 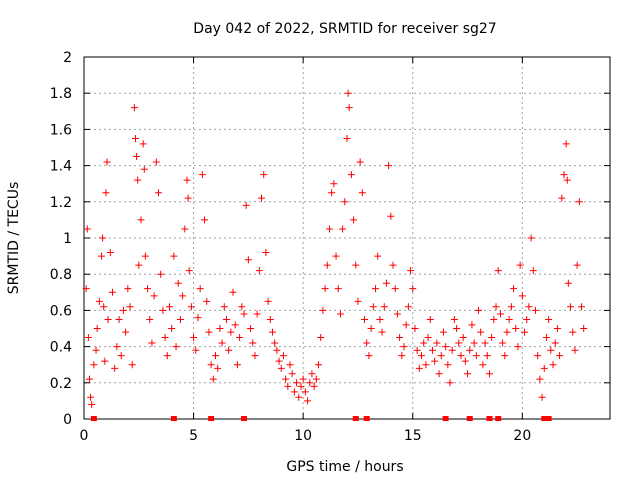 What do you see at coordinates (522, 436) in the screenshot?
I see `x-tick-label: 20` at bounding box center [522, 436].